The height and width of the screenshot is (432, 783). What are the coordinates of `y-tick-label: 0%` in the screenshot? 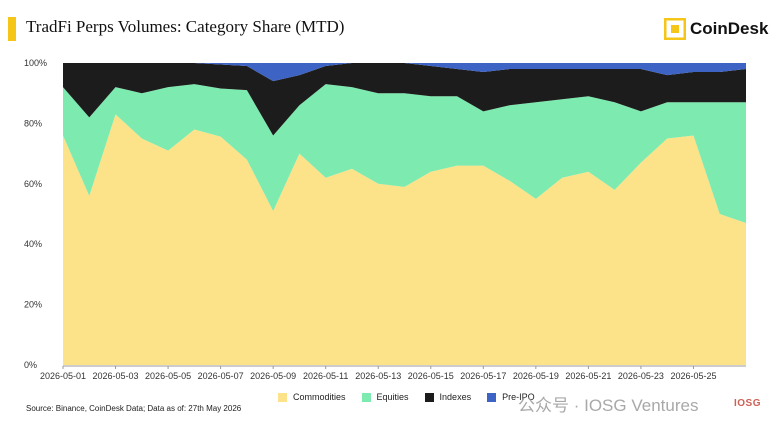 It's located at (30, 365).